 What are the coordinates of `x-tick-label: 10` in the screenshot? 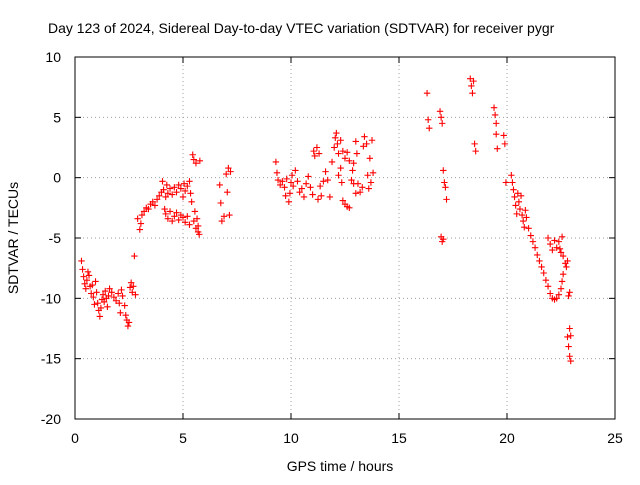 It's located at (291, 438).